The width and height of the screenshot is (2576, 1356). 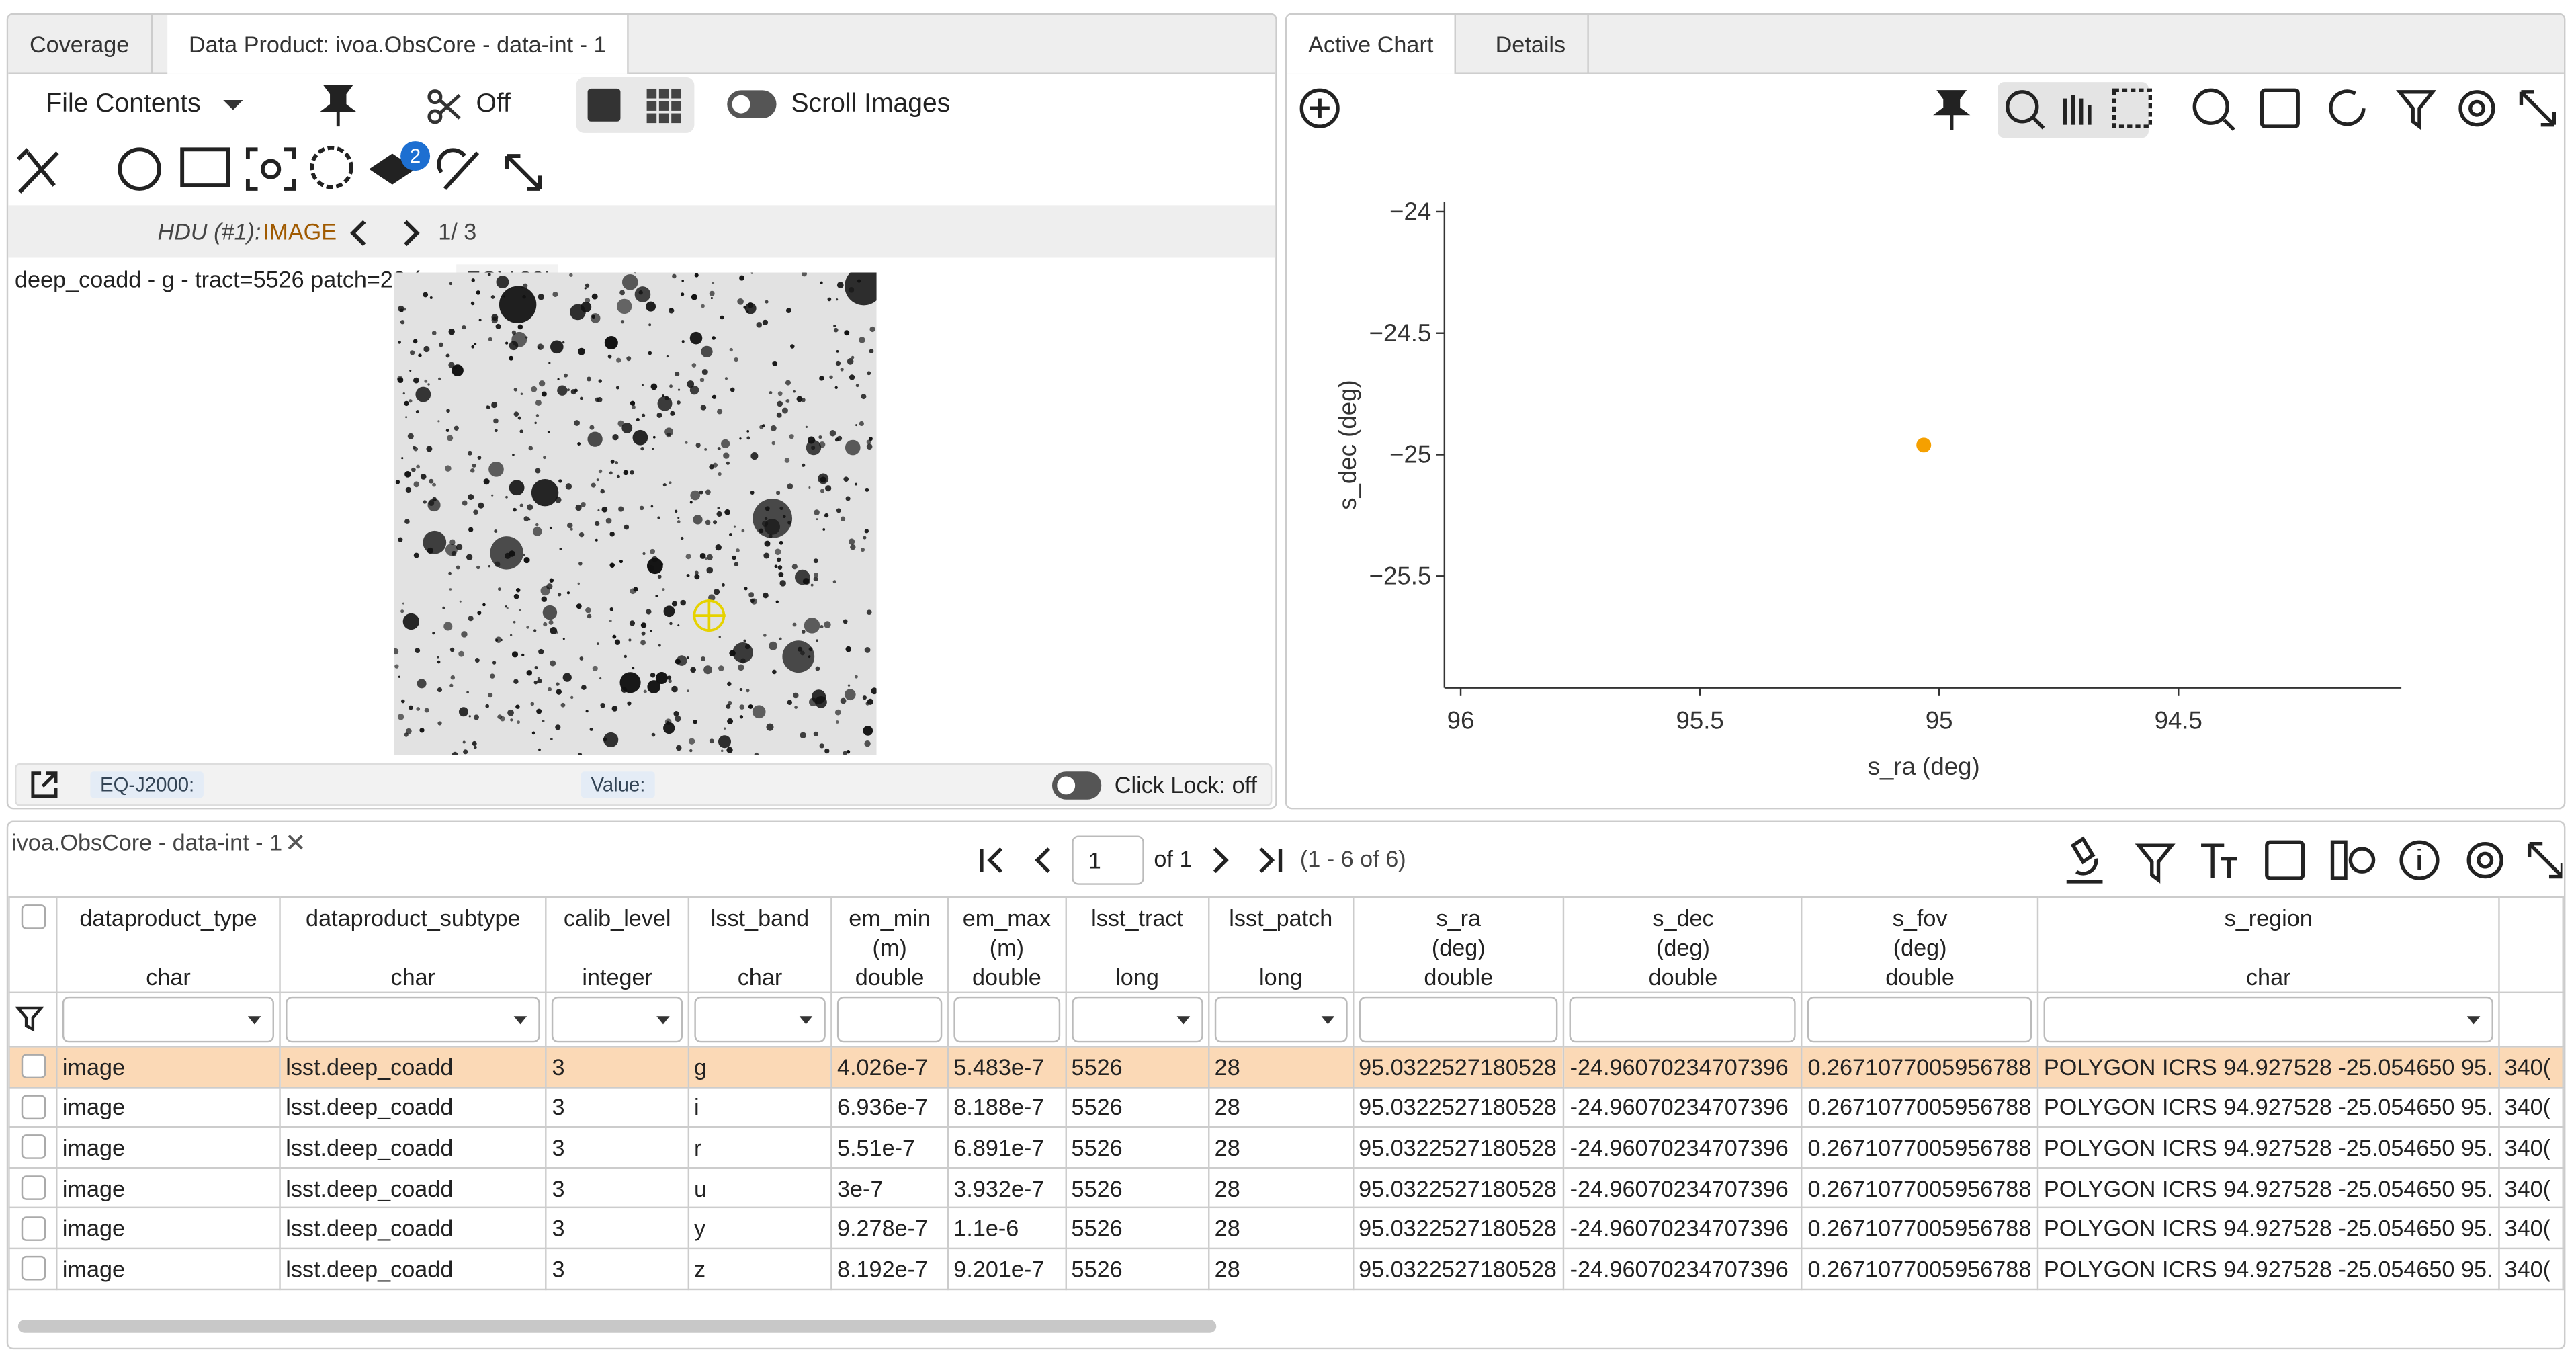 I want to click on analysis-icon, so click(x=2084, y=860).